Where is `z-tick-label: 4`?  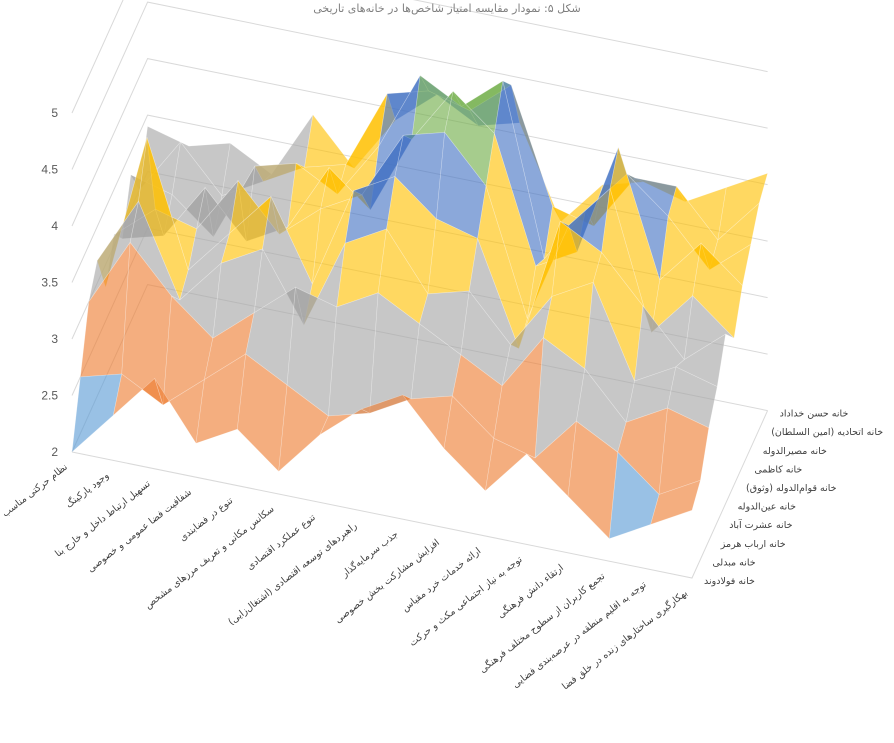 z-tick-label: 4 is located at coordinates (54, 226).